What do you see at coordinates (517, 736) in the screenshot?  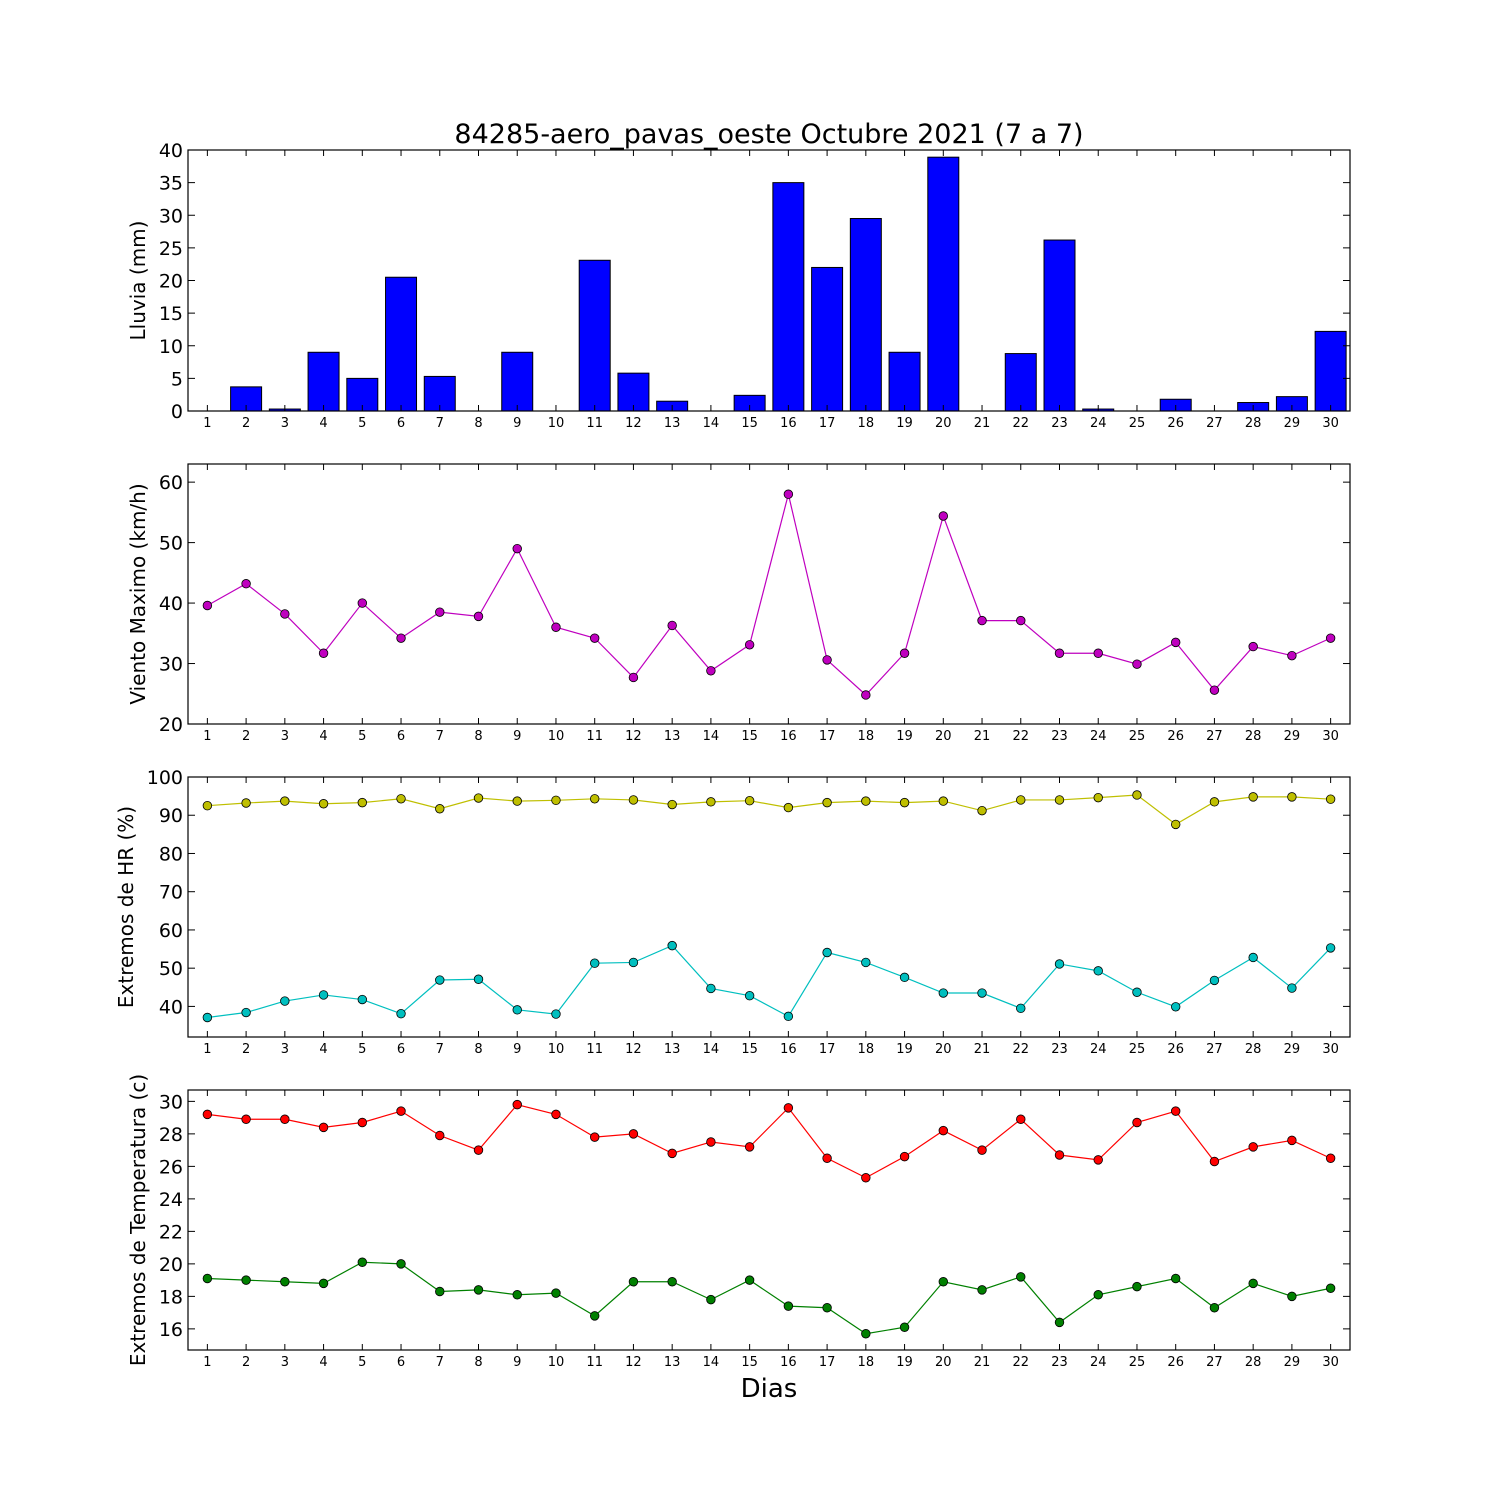 I see `x-tick-label: 9` at bounding box center [517, 736].